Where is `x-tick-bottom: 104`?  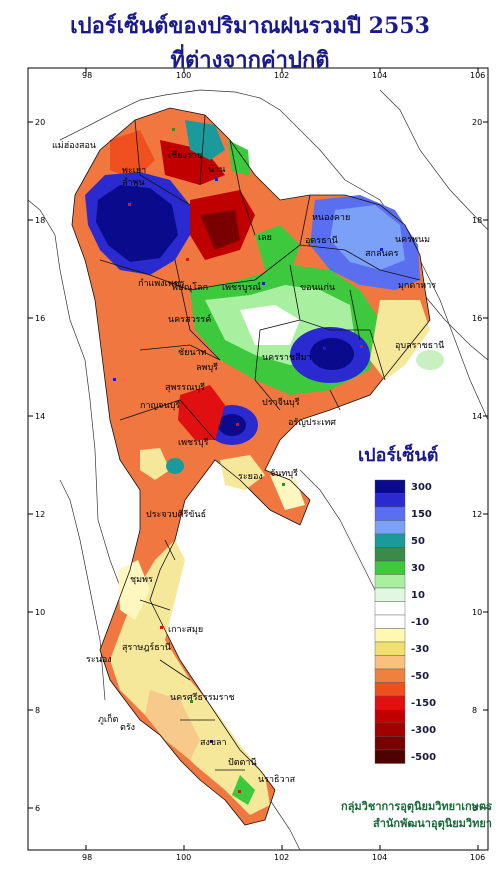
x-tick-bottom: 104 is located at coordinates (379, 857).